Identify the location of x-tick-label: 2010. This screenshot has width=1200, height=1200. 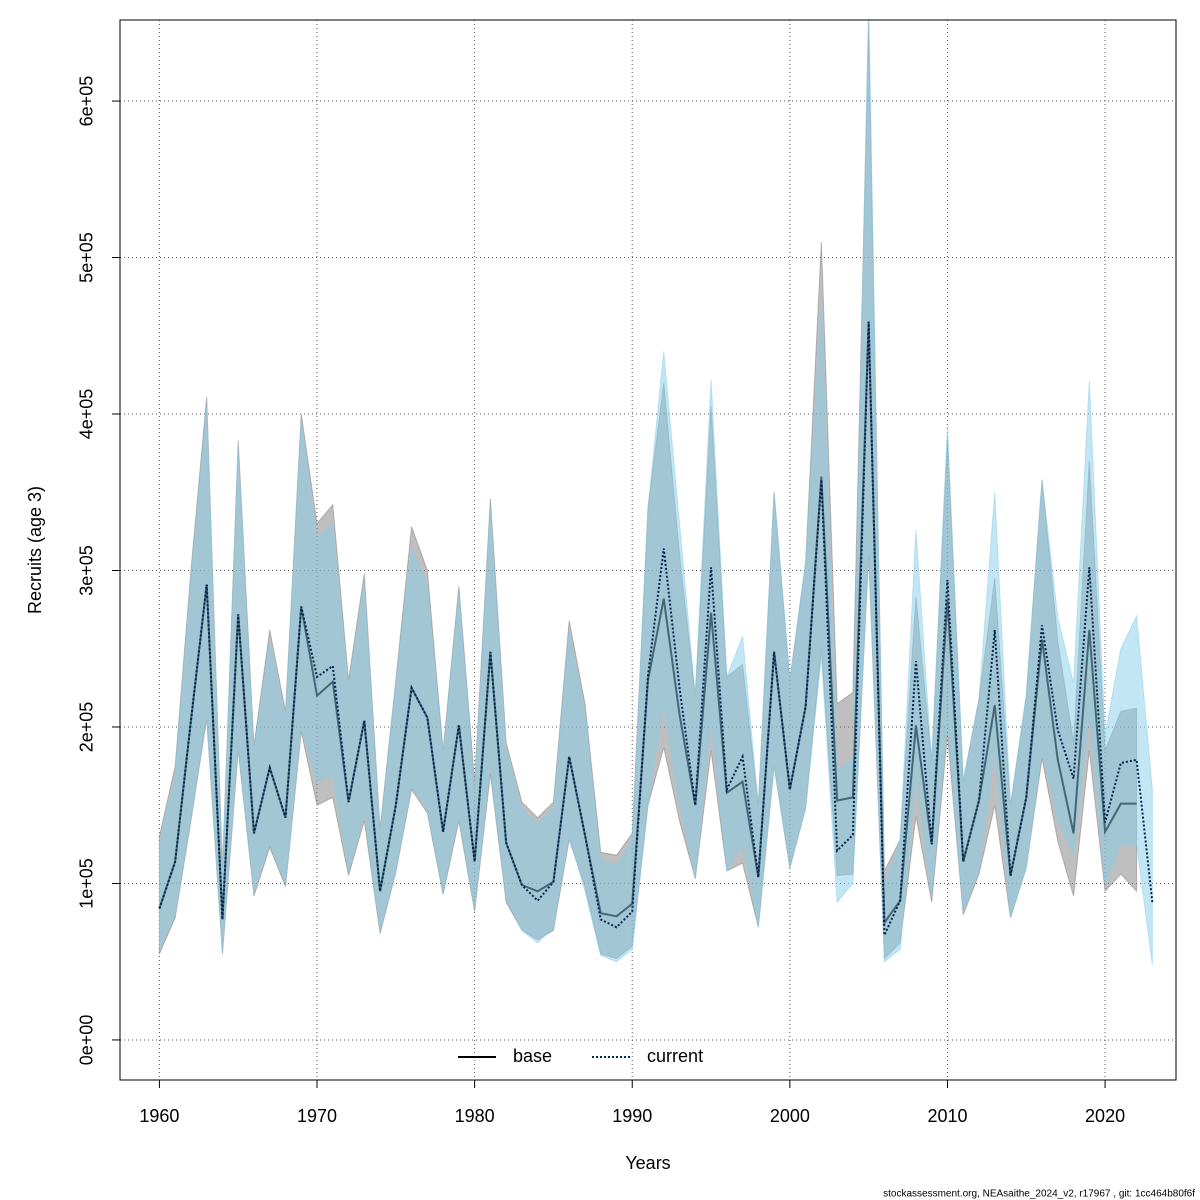
(947, 1116).